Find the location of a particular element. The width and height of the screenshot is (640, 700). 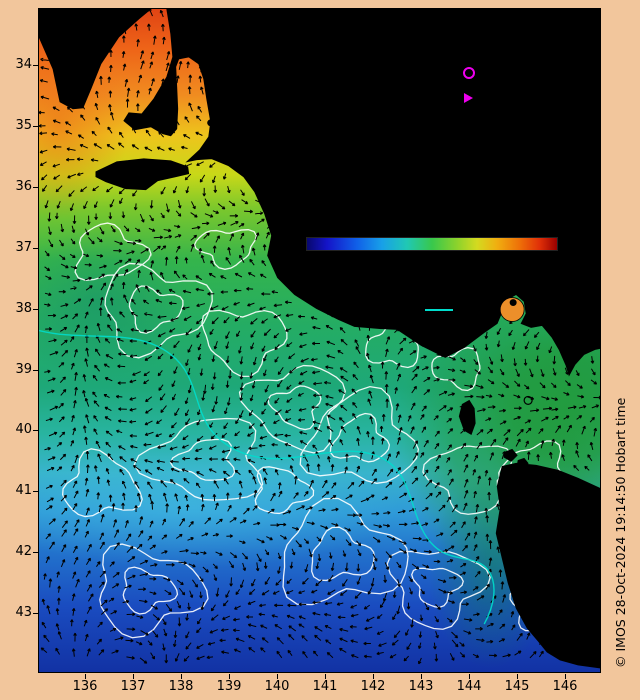

x-axis-label: 136 is located at coordinates (85, 686).